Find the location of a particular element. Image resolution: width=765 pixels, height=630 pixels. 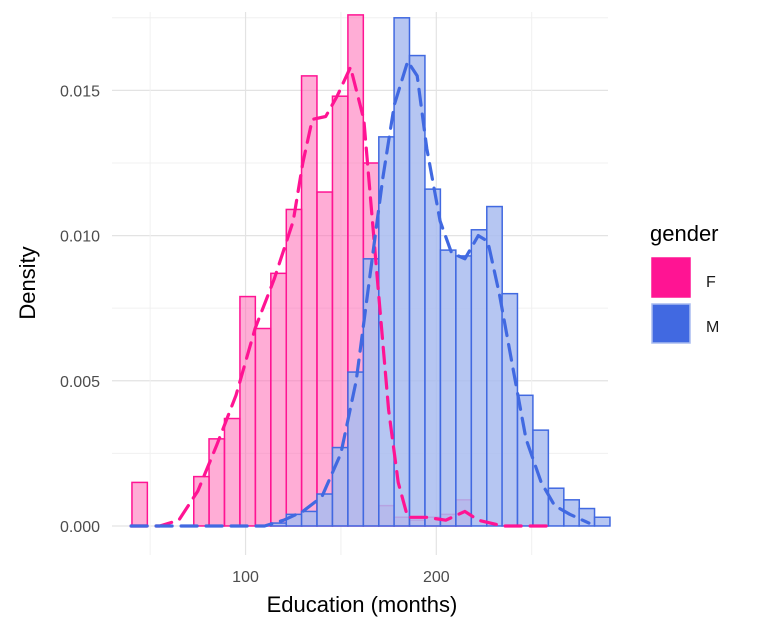

y-axis-title: Density is located at coordinates (27, 282).